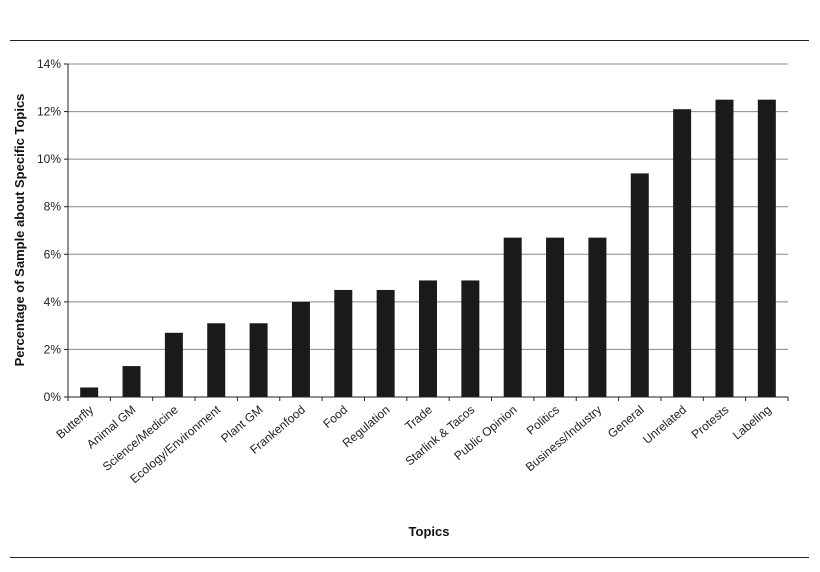 Image resolution: width=820 pixels, height=572 pixels. Describe the element at coordinates (53, 349) in the screenshot. I see `y-tick-label: 2%` at that location.